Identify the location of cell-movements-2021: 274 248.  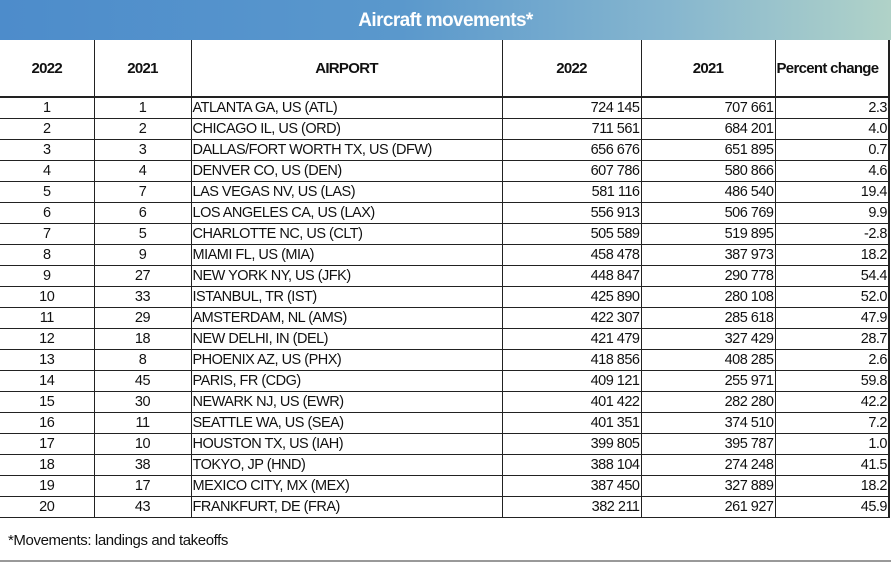
(708, 465).